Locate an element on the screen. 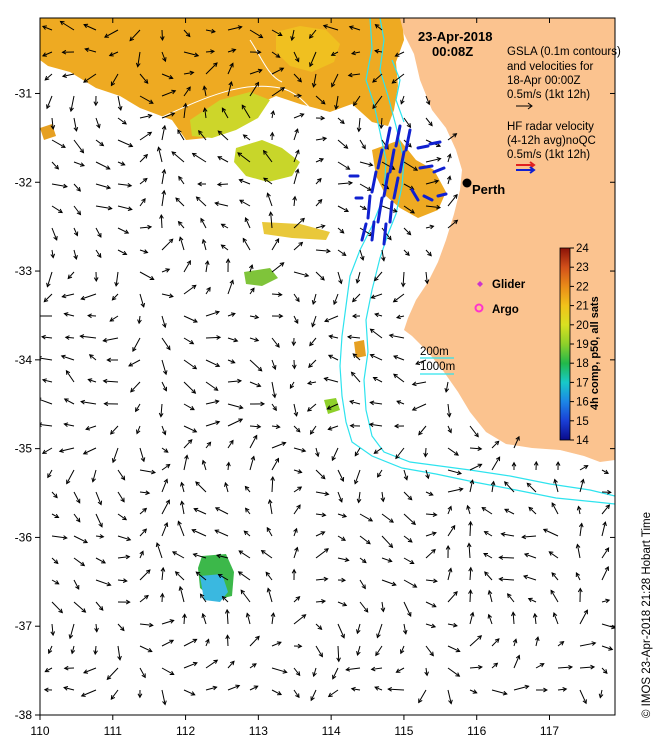 The width and height of the screenshot is (659, 750). lon-tick-label: 116 is located at coordinates (476, 731).